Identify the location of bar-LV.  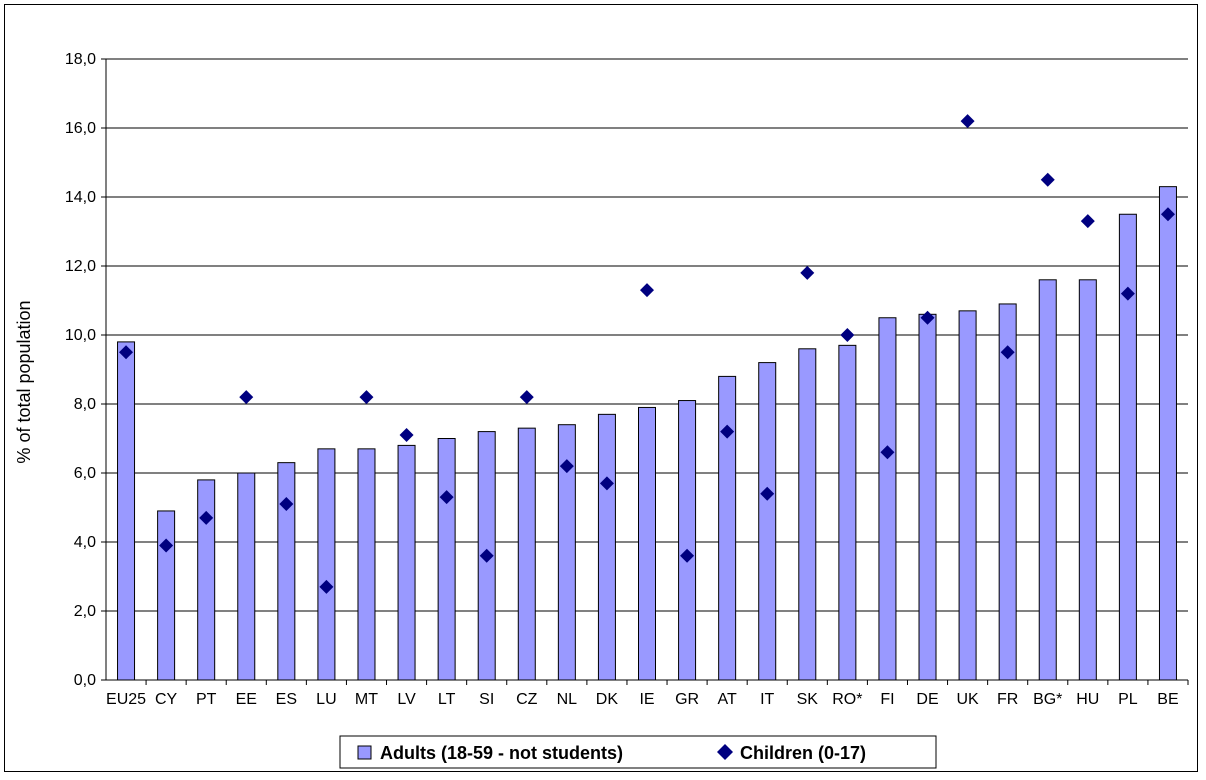
(406, 562).